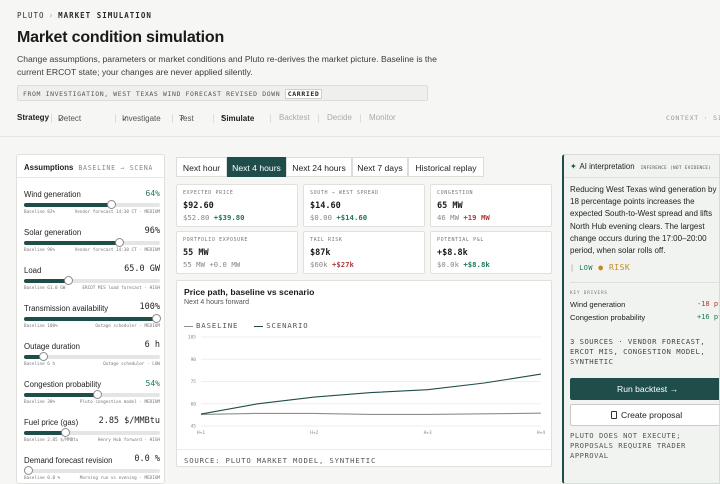 The width and height of the screenshot is (720, 484). Describe the element at coordinates (586, 268) in the screenshot. I see `confidence-low-label: LOW` at that location.